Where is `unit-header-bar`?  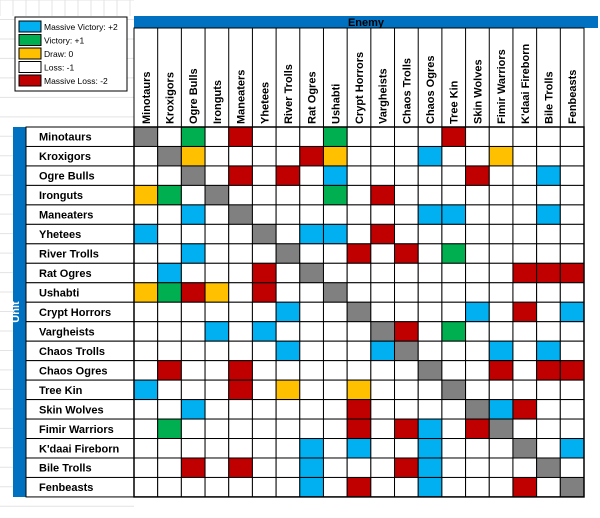 unit-header-bar is located at coordinates (19, 312).